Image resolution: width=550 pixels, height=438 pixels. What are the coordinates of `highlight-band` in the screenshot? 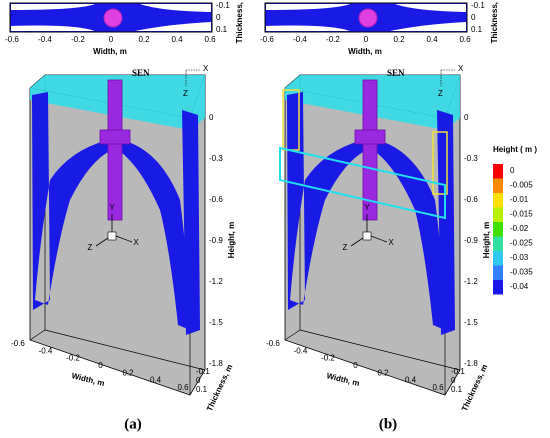 It's located at (362, 183).